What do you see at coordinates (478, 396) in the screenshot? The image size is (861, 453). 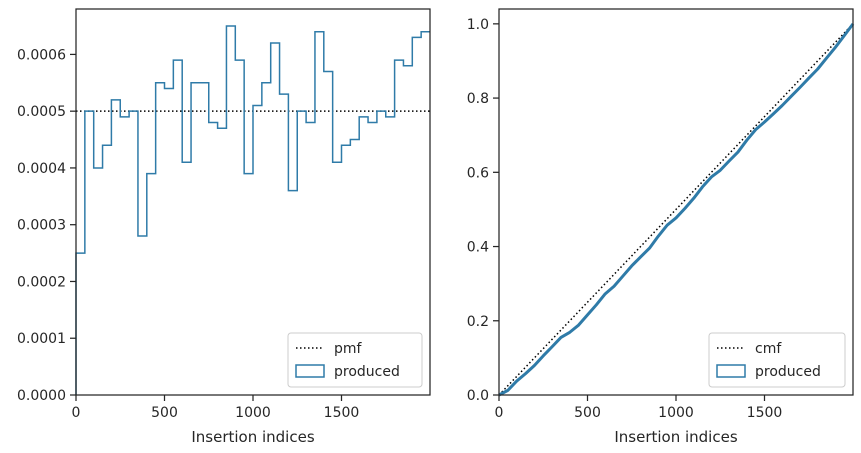 I see `y-tick-label: 0.0` at bounding box center [478, 396].